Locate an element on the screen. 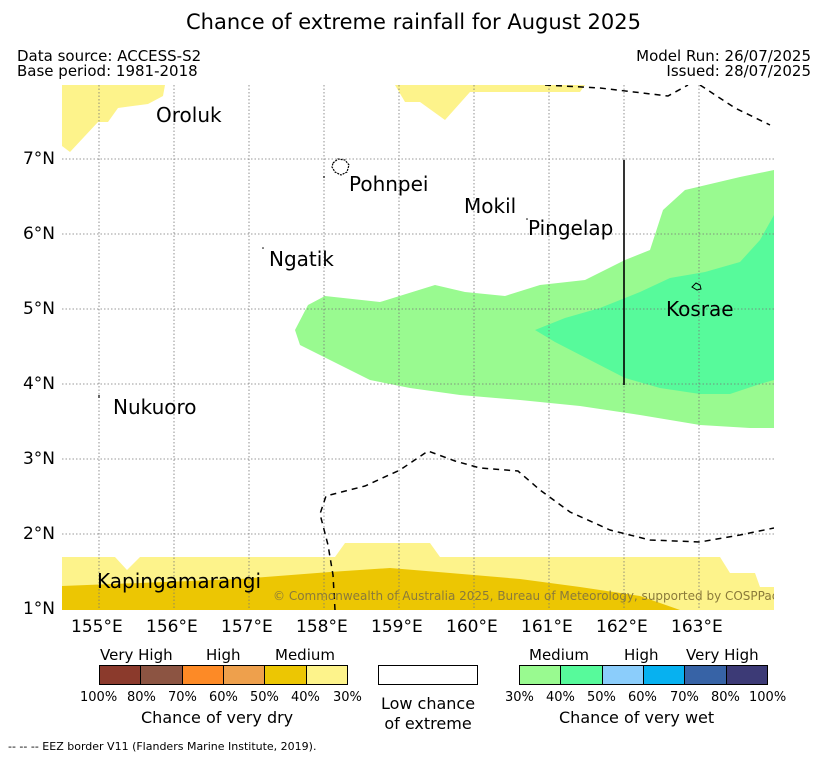 The image size is (827, 758). wet-caption: Chance of very wet is located at coordinates (637, 717).